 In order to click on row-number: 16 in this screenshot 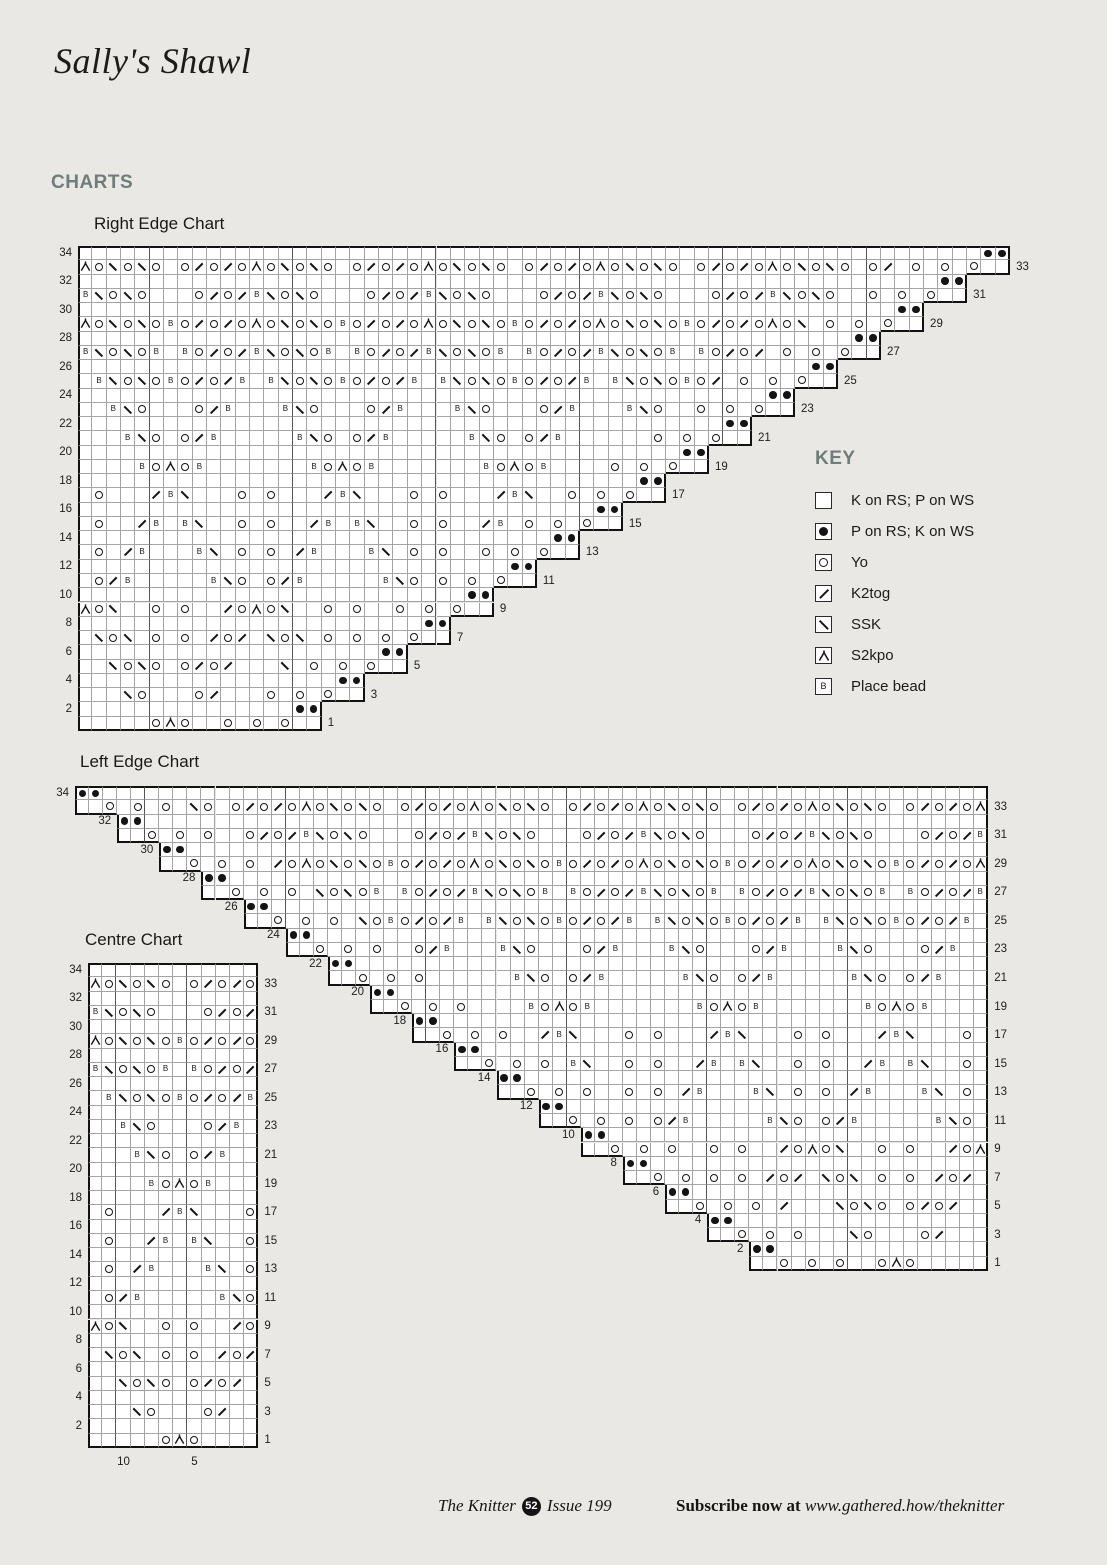, I will do `click(65, 509)`.